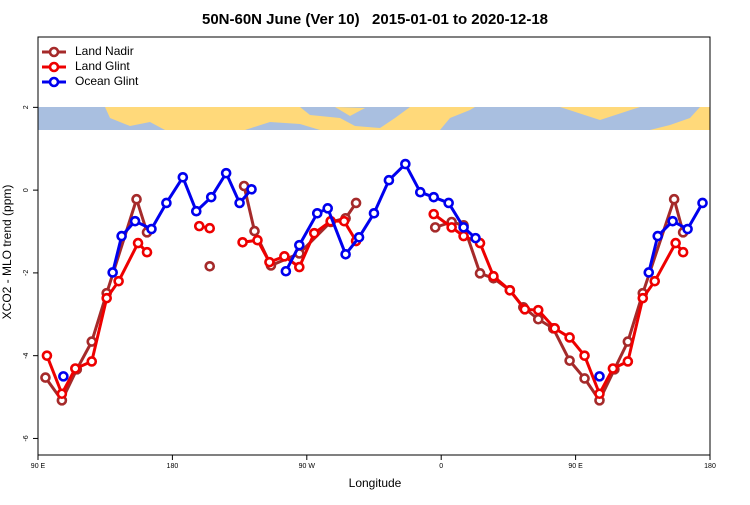 This screenshot has width=750, height=505. What do you see at coordinates (26, 438) in the screenshot?
I see `y-tick-label: -6` at bounding box center [26, 438].